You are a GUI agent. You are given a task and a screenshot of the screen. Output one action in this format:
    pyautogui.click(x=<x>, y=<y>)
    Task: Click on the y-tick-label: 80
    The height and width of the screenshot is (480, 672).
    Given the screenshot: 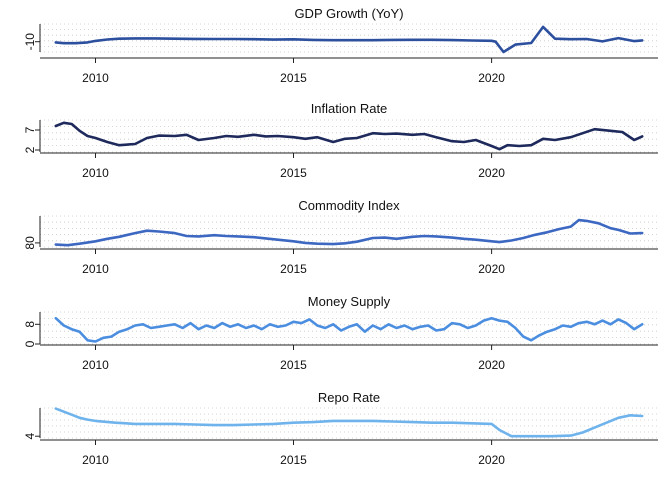 What is the action you would take?
    pyautogui.click(x=30, y=243)
    